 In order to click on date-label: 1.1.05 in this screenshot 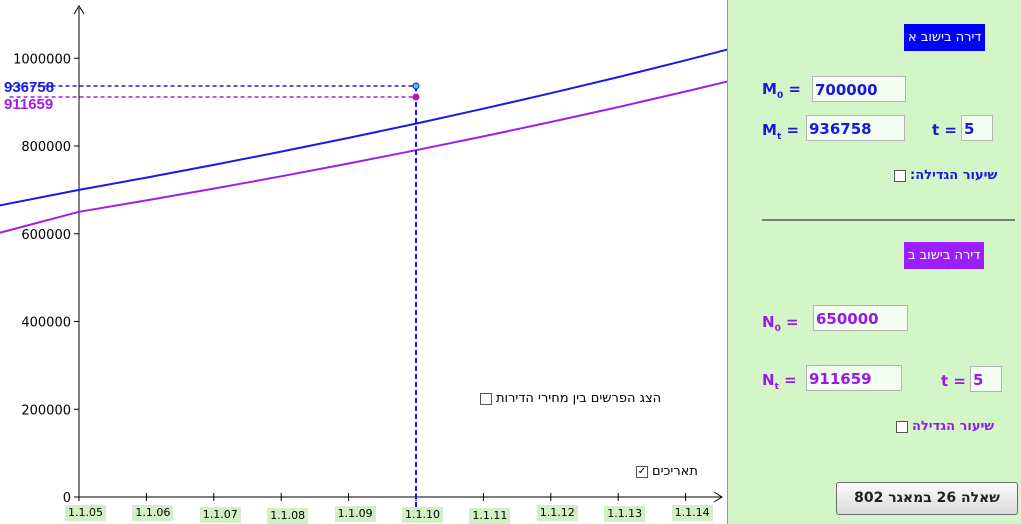, I will do `click(85, 513)`.